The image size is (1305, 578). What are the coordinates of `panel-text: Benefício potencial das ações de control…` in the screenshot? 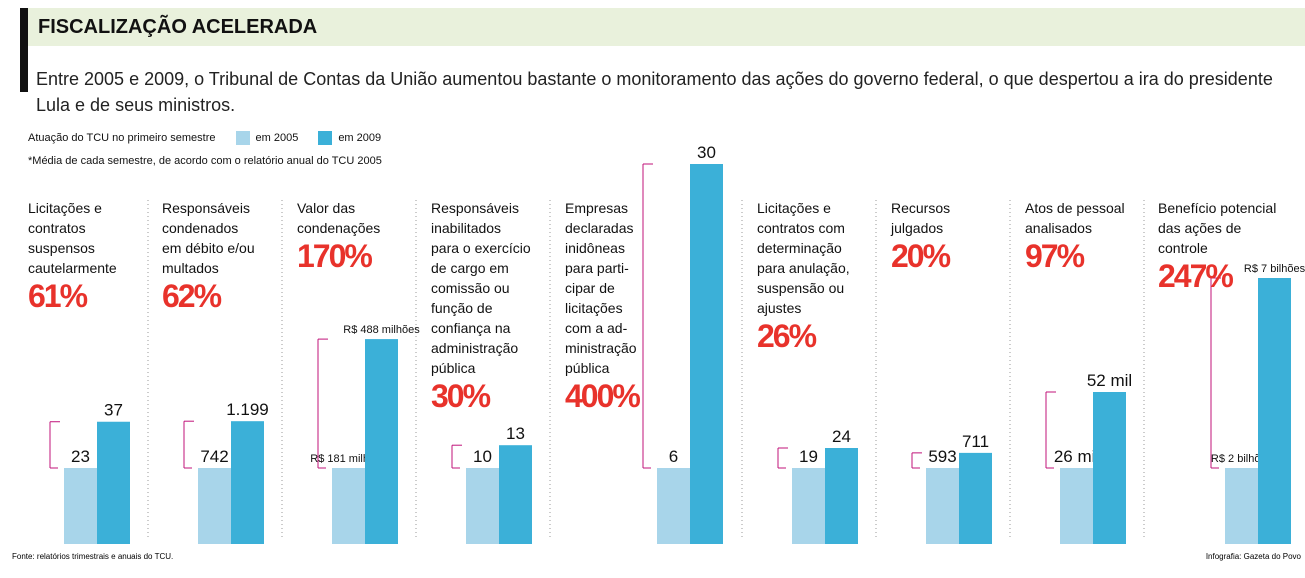 It's located at (1224, 246).